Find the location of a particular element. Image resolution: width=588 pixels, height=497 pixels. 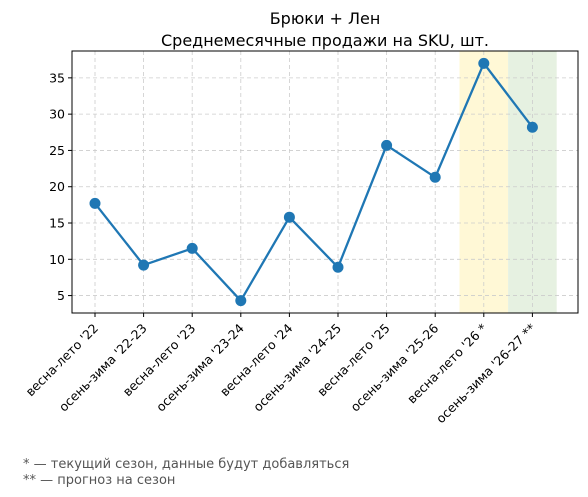

x-tick-label: осень-зима '23-24 is located at coordinates (200, 367).